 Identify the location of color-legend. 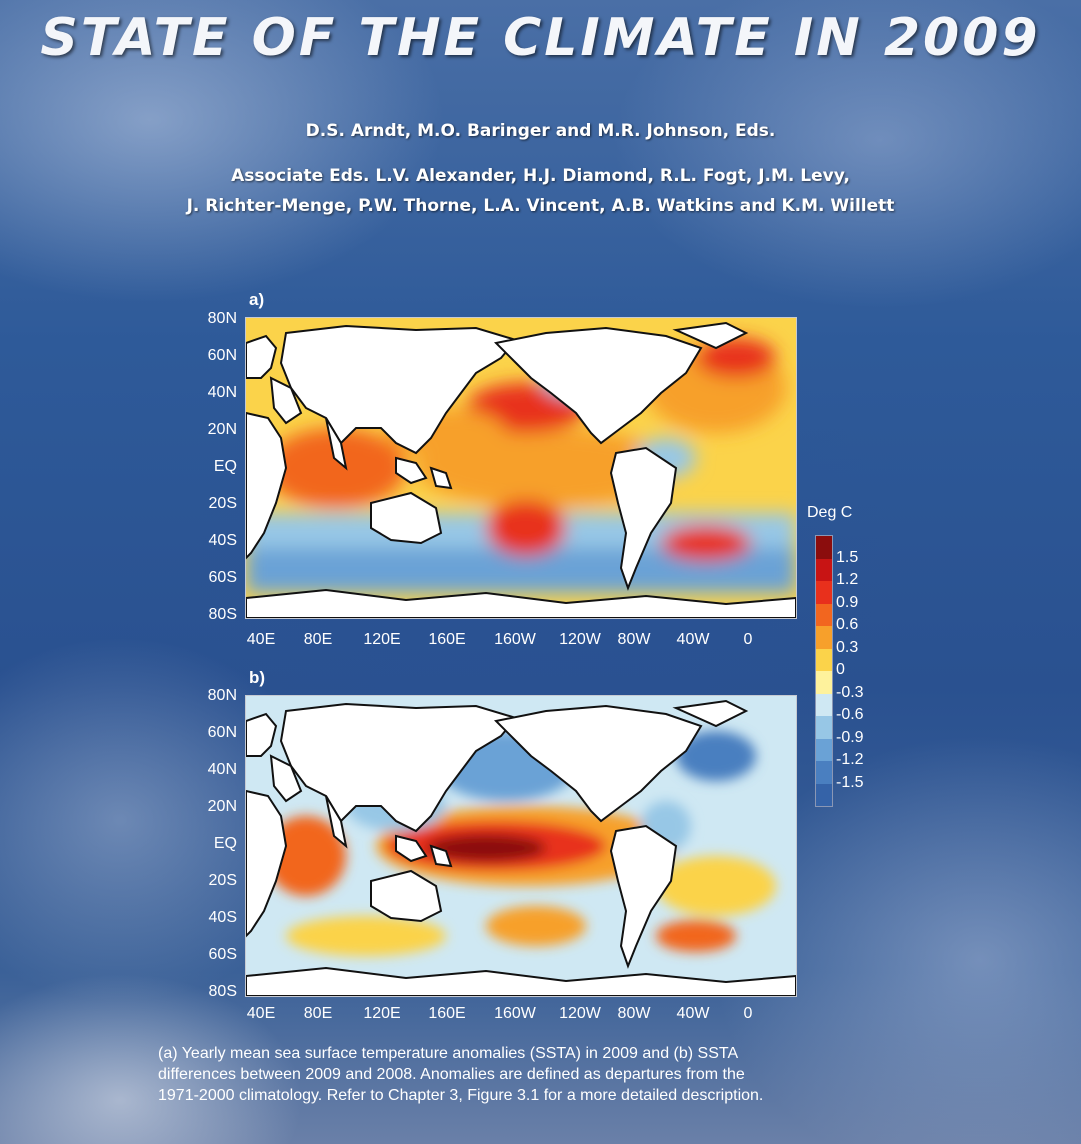
(824, 671).